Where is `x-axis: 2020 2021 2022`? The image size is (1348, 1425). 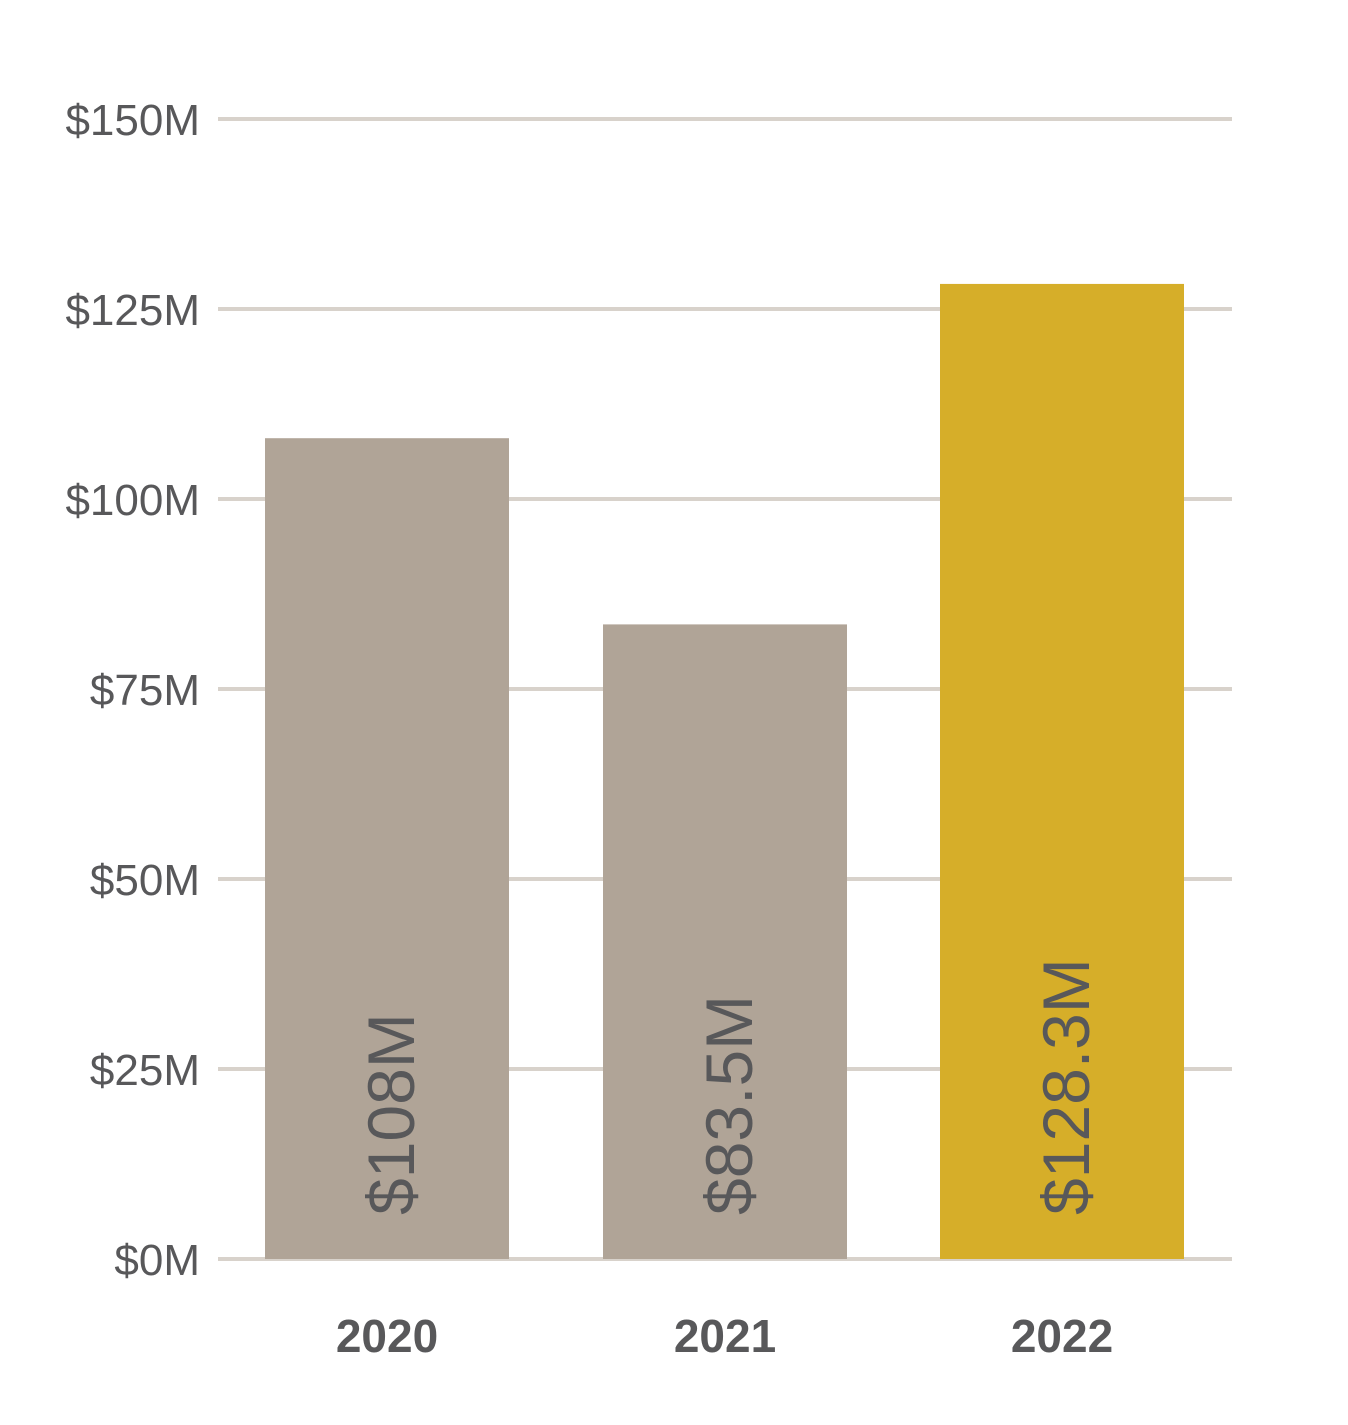
x-axis: 2020 2021 2022 is located at coordinates (724, 1336).